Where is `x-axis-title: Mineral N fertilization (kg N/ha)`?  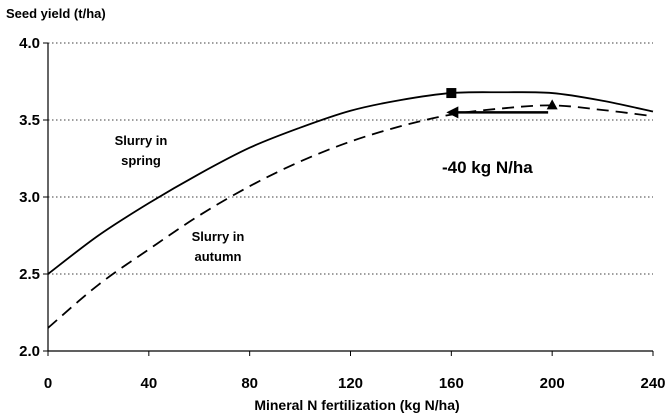
x-axis-title: Mineral N fertilization (kg N/ha) is located at coordinates (356, 405).